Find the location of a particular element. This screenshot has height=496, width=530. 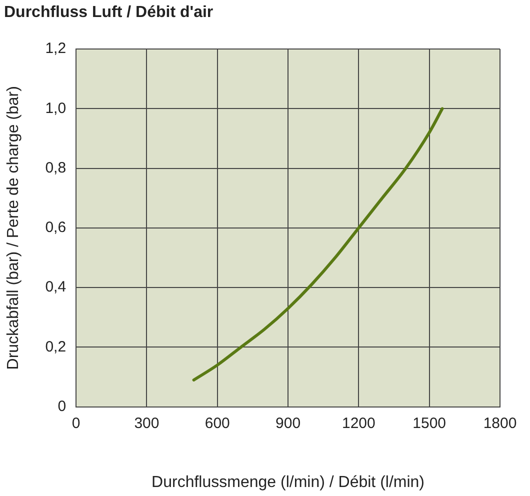

y-tick-label: 0 is located at coordinates (62, 406).